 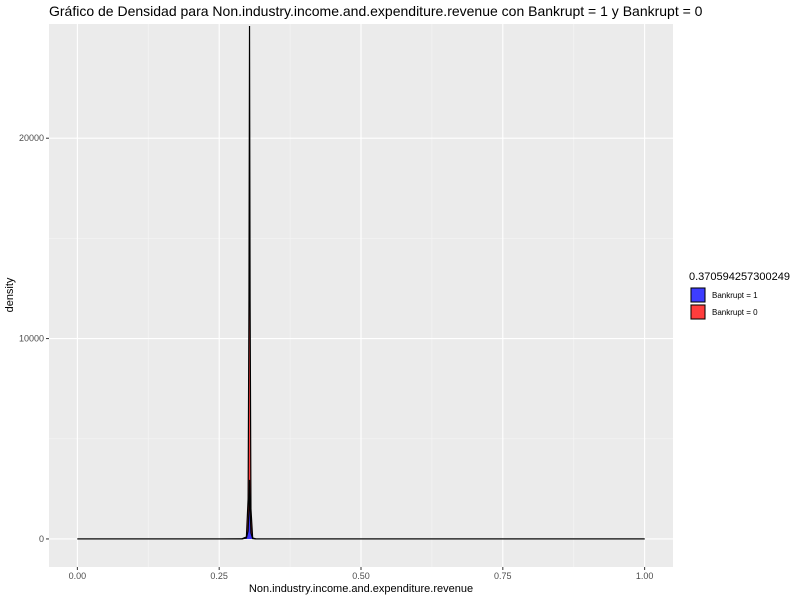 I want to click on density-line, so click(x=361, y=509).